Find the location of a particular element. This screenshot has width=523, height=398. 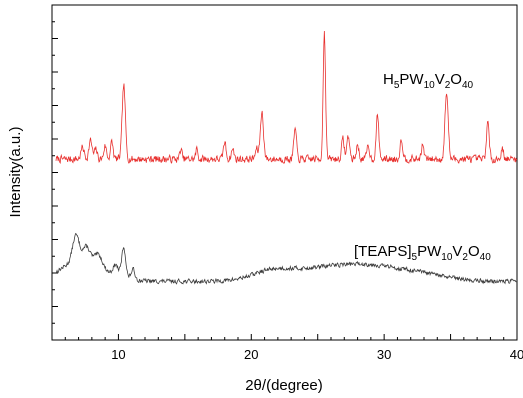

x-axis-label: 2θ/(degree) is located at coordinates (284, 385).